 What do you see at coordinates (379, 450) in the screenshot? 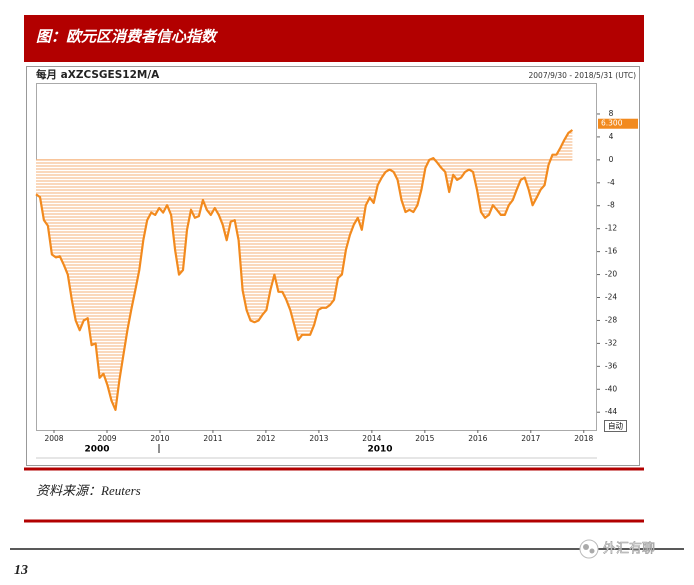
I see `annotation: 2010` at bounding box center [379, 450].